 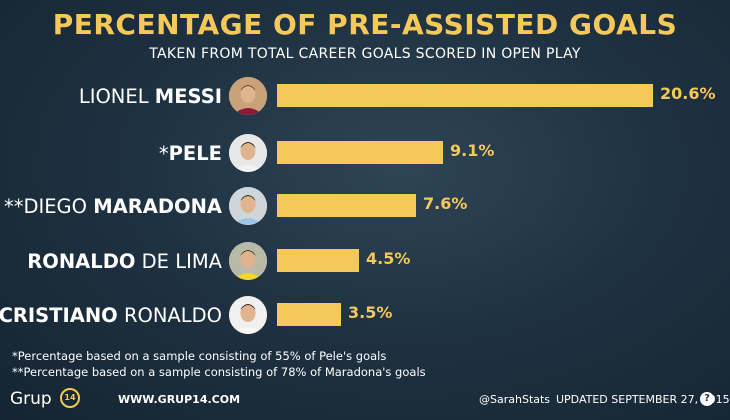 I want to click on name-first: DIEGO, so click(x=55, y=206).